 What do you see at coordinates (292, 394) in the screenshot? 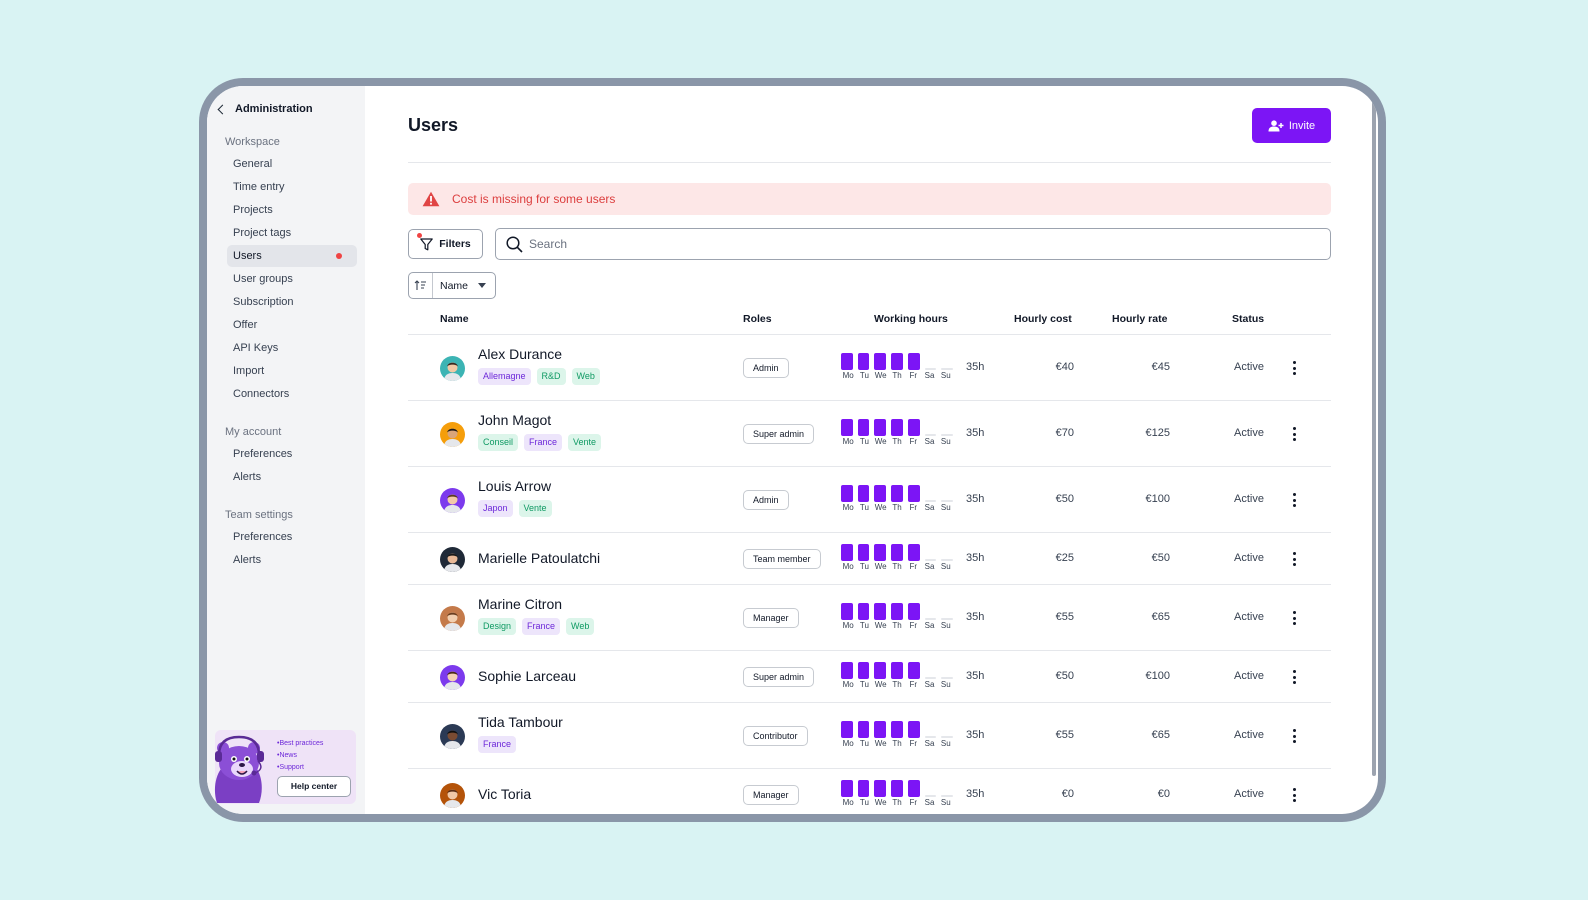
I see `sidebar-item-connectors: Connectors` at bounding box center [292, 394].